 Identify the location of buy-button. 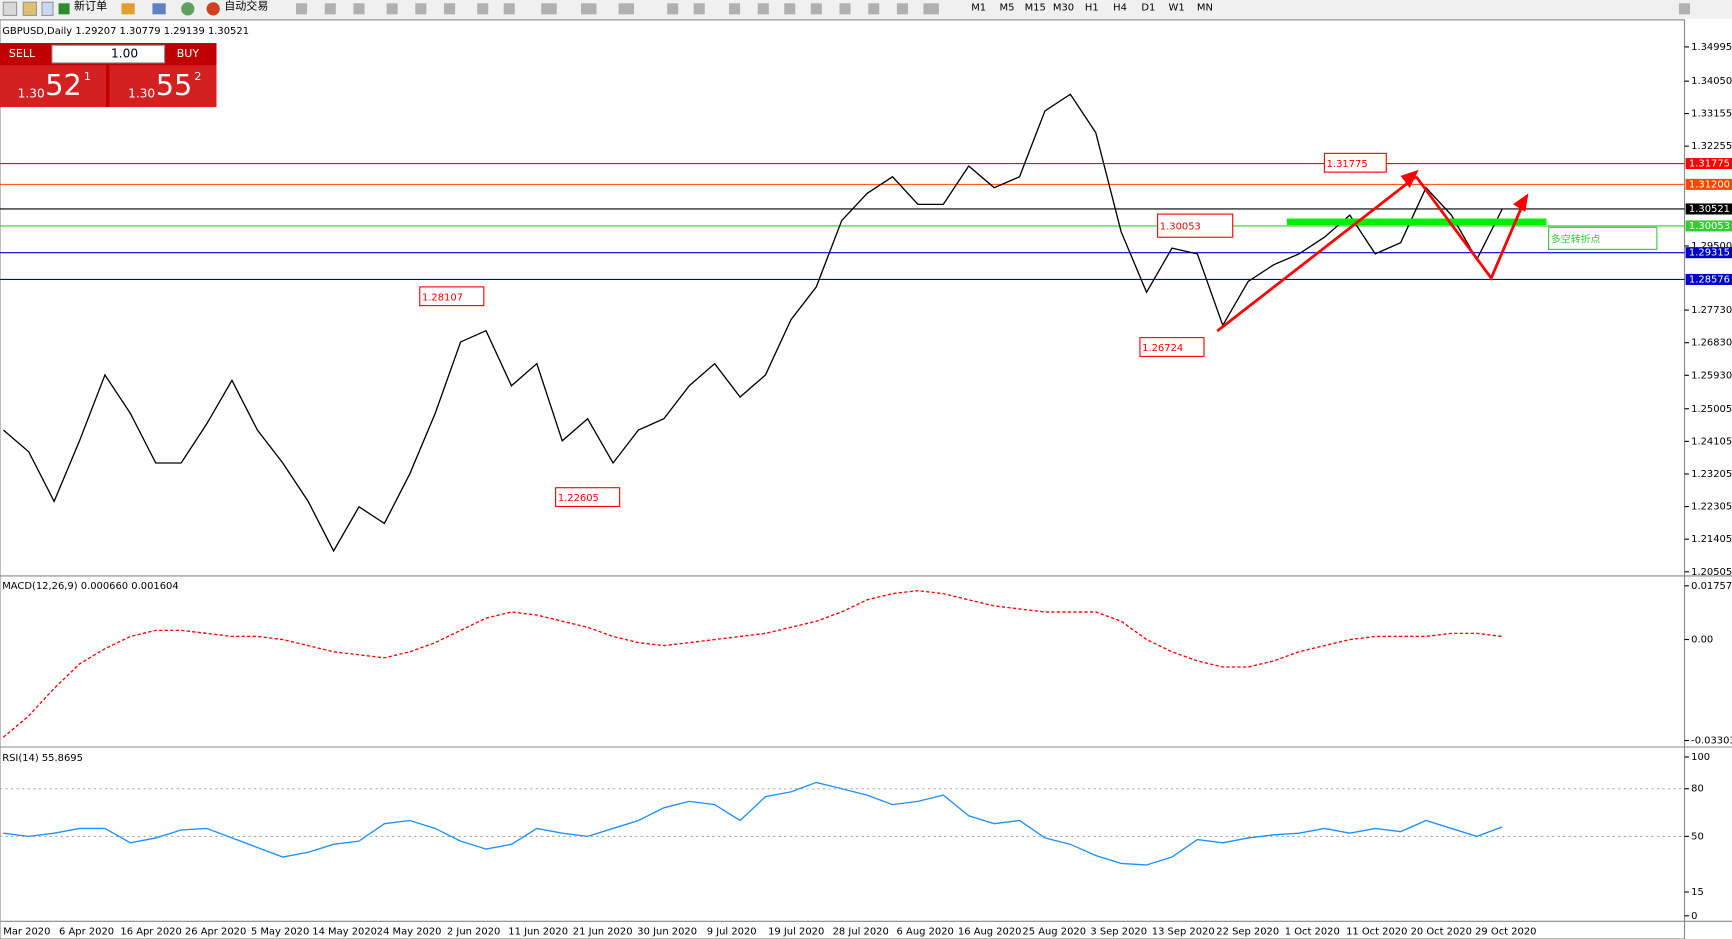
(163, 86).